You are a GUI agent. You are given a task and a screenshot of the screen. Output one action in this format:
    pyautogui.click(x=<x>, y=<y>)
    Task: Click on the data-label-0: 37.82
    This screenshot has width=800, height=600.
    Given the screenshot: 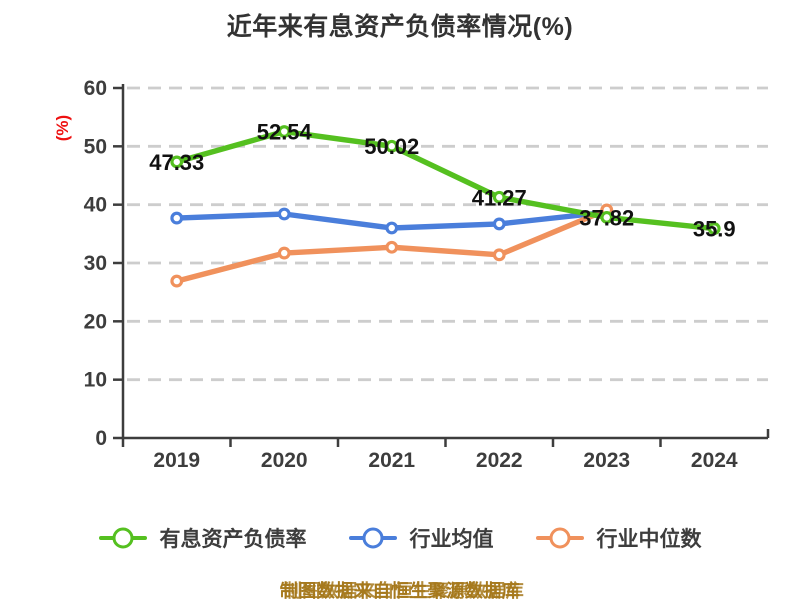 What is the action you would take?
    pyautogui.click(x=606, y=217)
    